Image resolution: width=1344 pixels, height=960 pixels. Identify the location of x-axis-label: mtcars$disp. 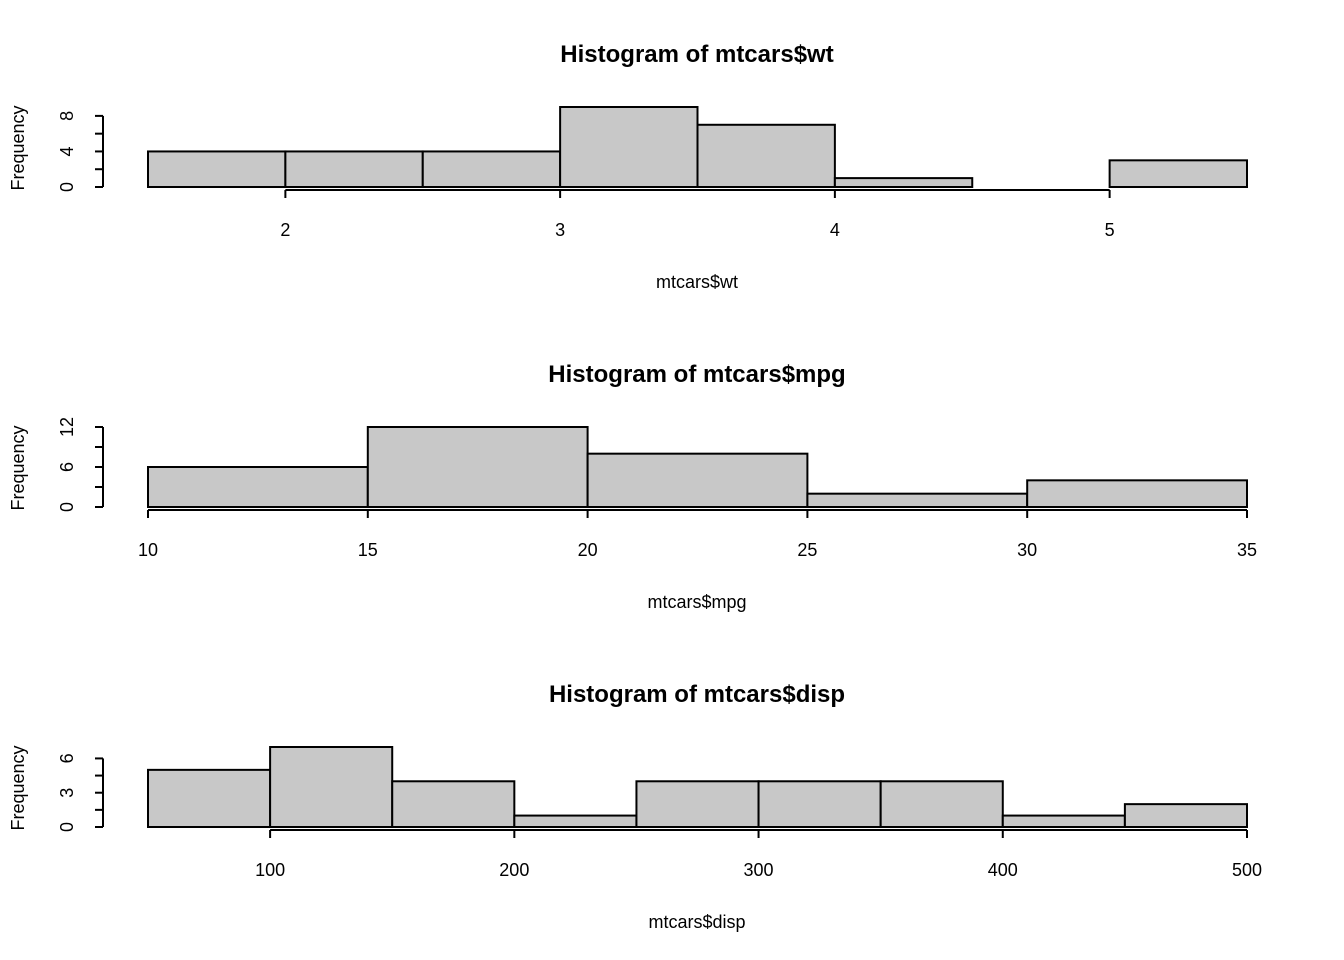
(696, 922).